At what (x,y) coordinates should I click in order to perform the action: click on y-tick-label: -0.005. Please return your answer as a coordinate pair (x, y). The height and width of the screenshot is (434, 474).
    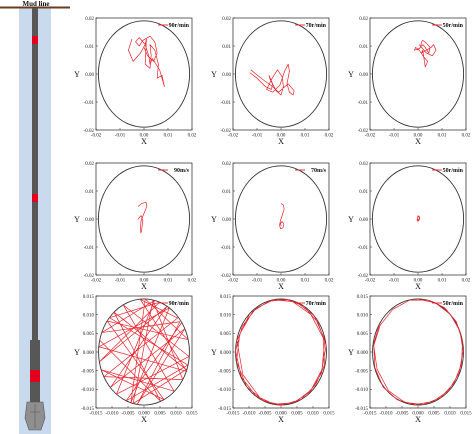
    Looking at the image, I should click on (87, 371).